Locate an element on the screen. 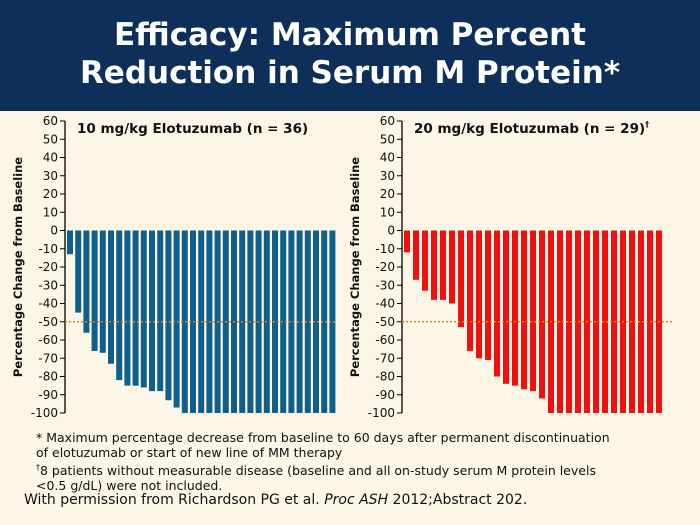  chart-title: 10 mg/kg Elotuzumab (n = 36) is located at coordinates (192, 129).